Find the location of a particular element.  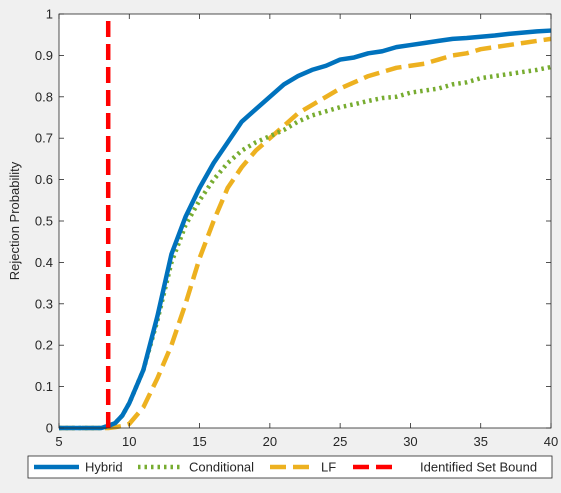

y-tick-label: 0.5 is located at coordinates (44, 221).